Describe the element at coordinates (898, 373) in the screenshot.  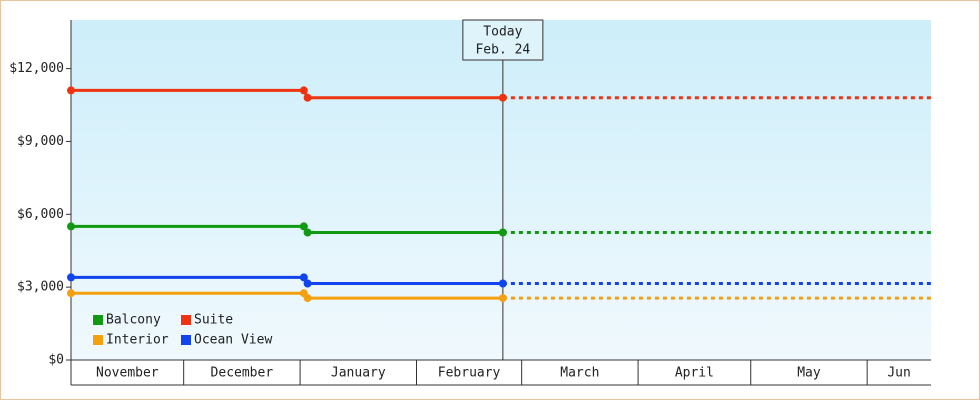
I see `x-tick-label: Jun` at that location.